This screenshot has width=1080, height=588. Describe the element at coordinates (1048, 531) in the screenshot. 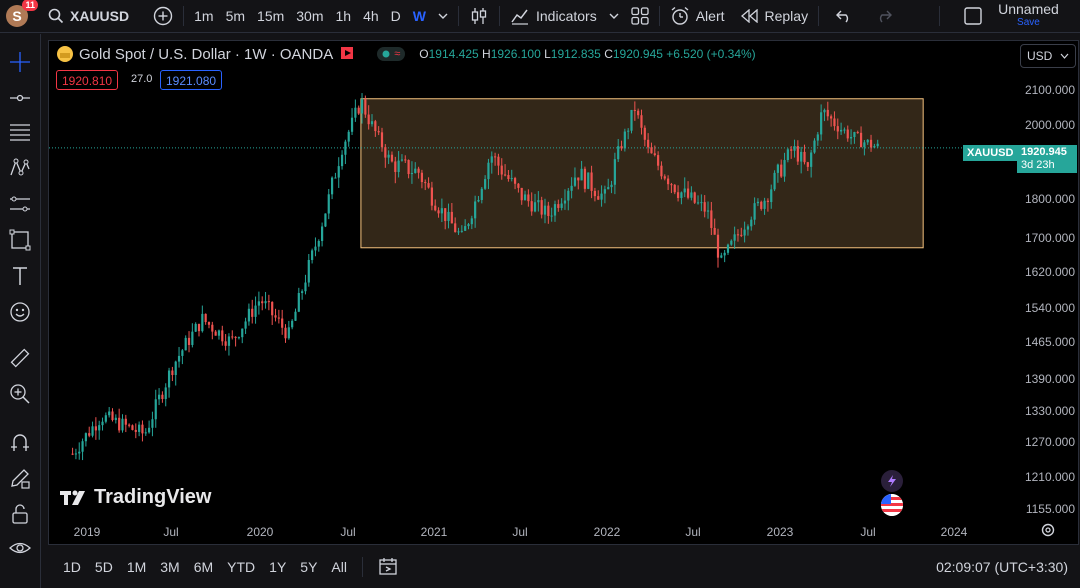

I see `chart-settings-button` at that location.